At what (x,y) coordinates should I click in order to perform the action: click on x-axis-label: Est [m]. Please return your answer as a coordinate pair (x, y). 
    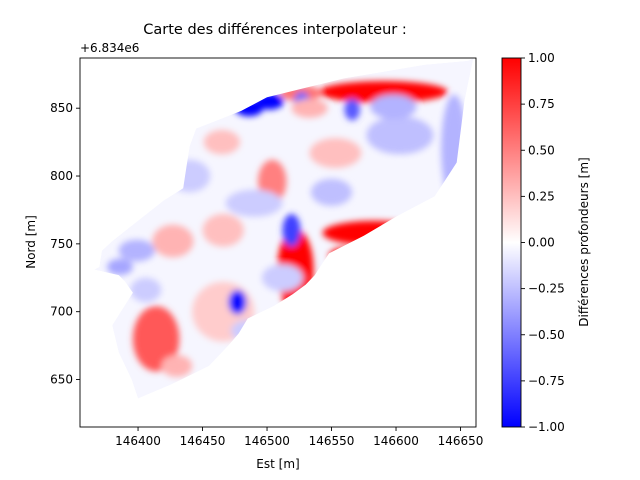
    Looking at the image, I should click on (277, 464).